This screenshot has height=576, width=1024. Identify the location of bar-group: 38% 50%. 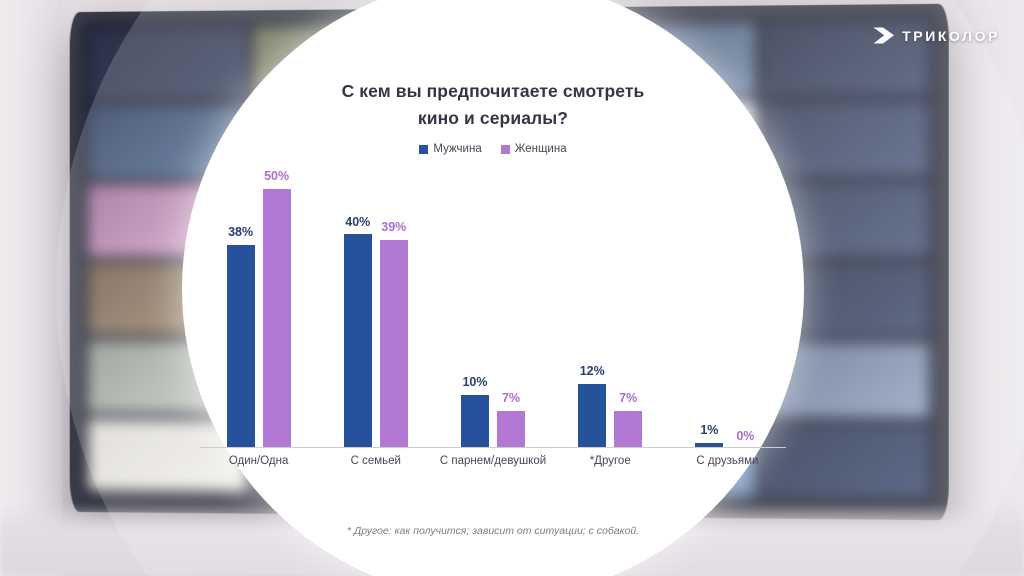
(258, 309).